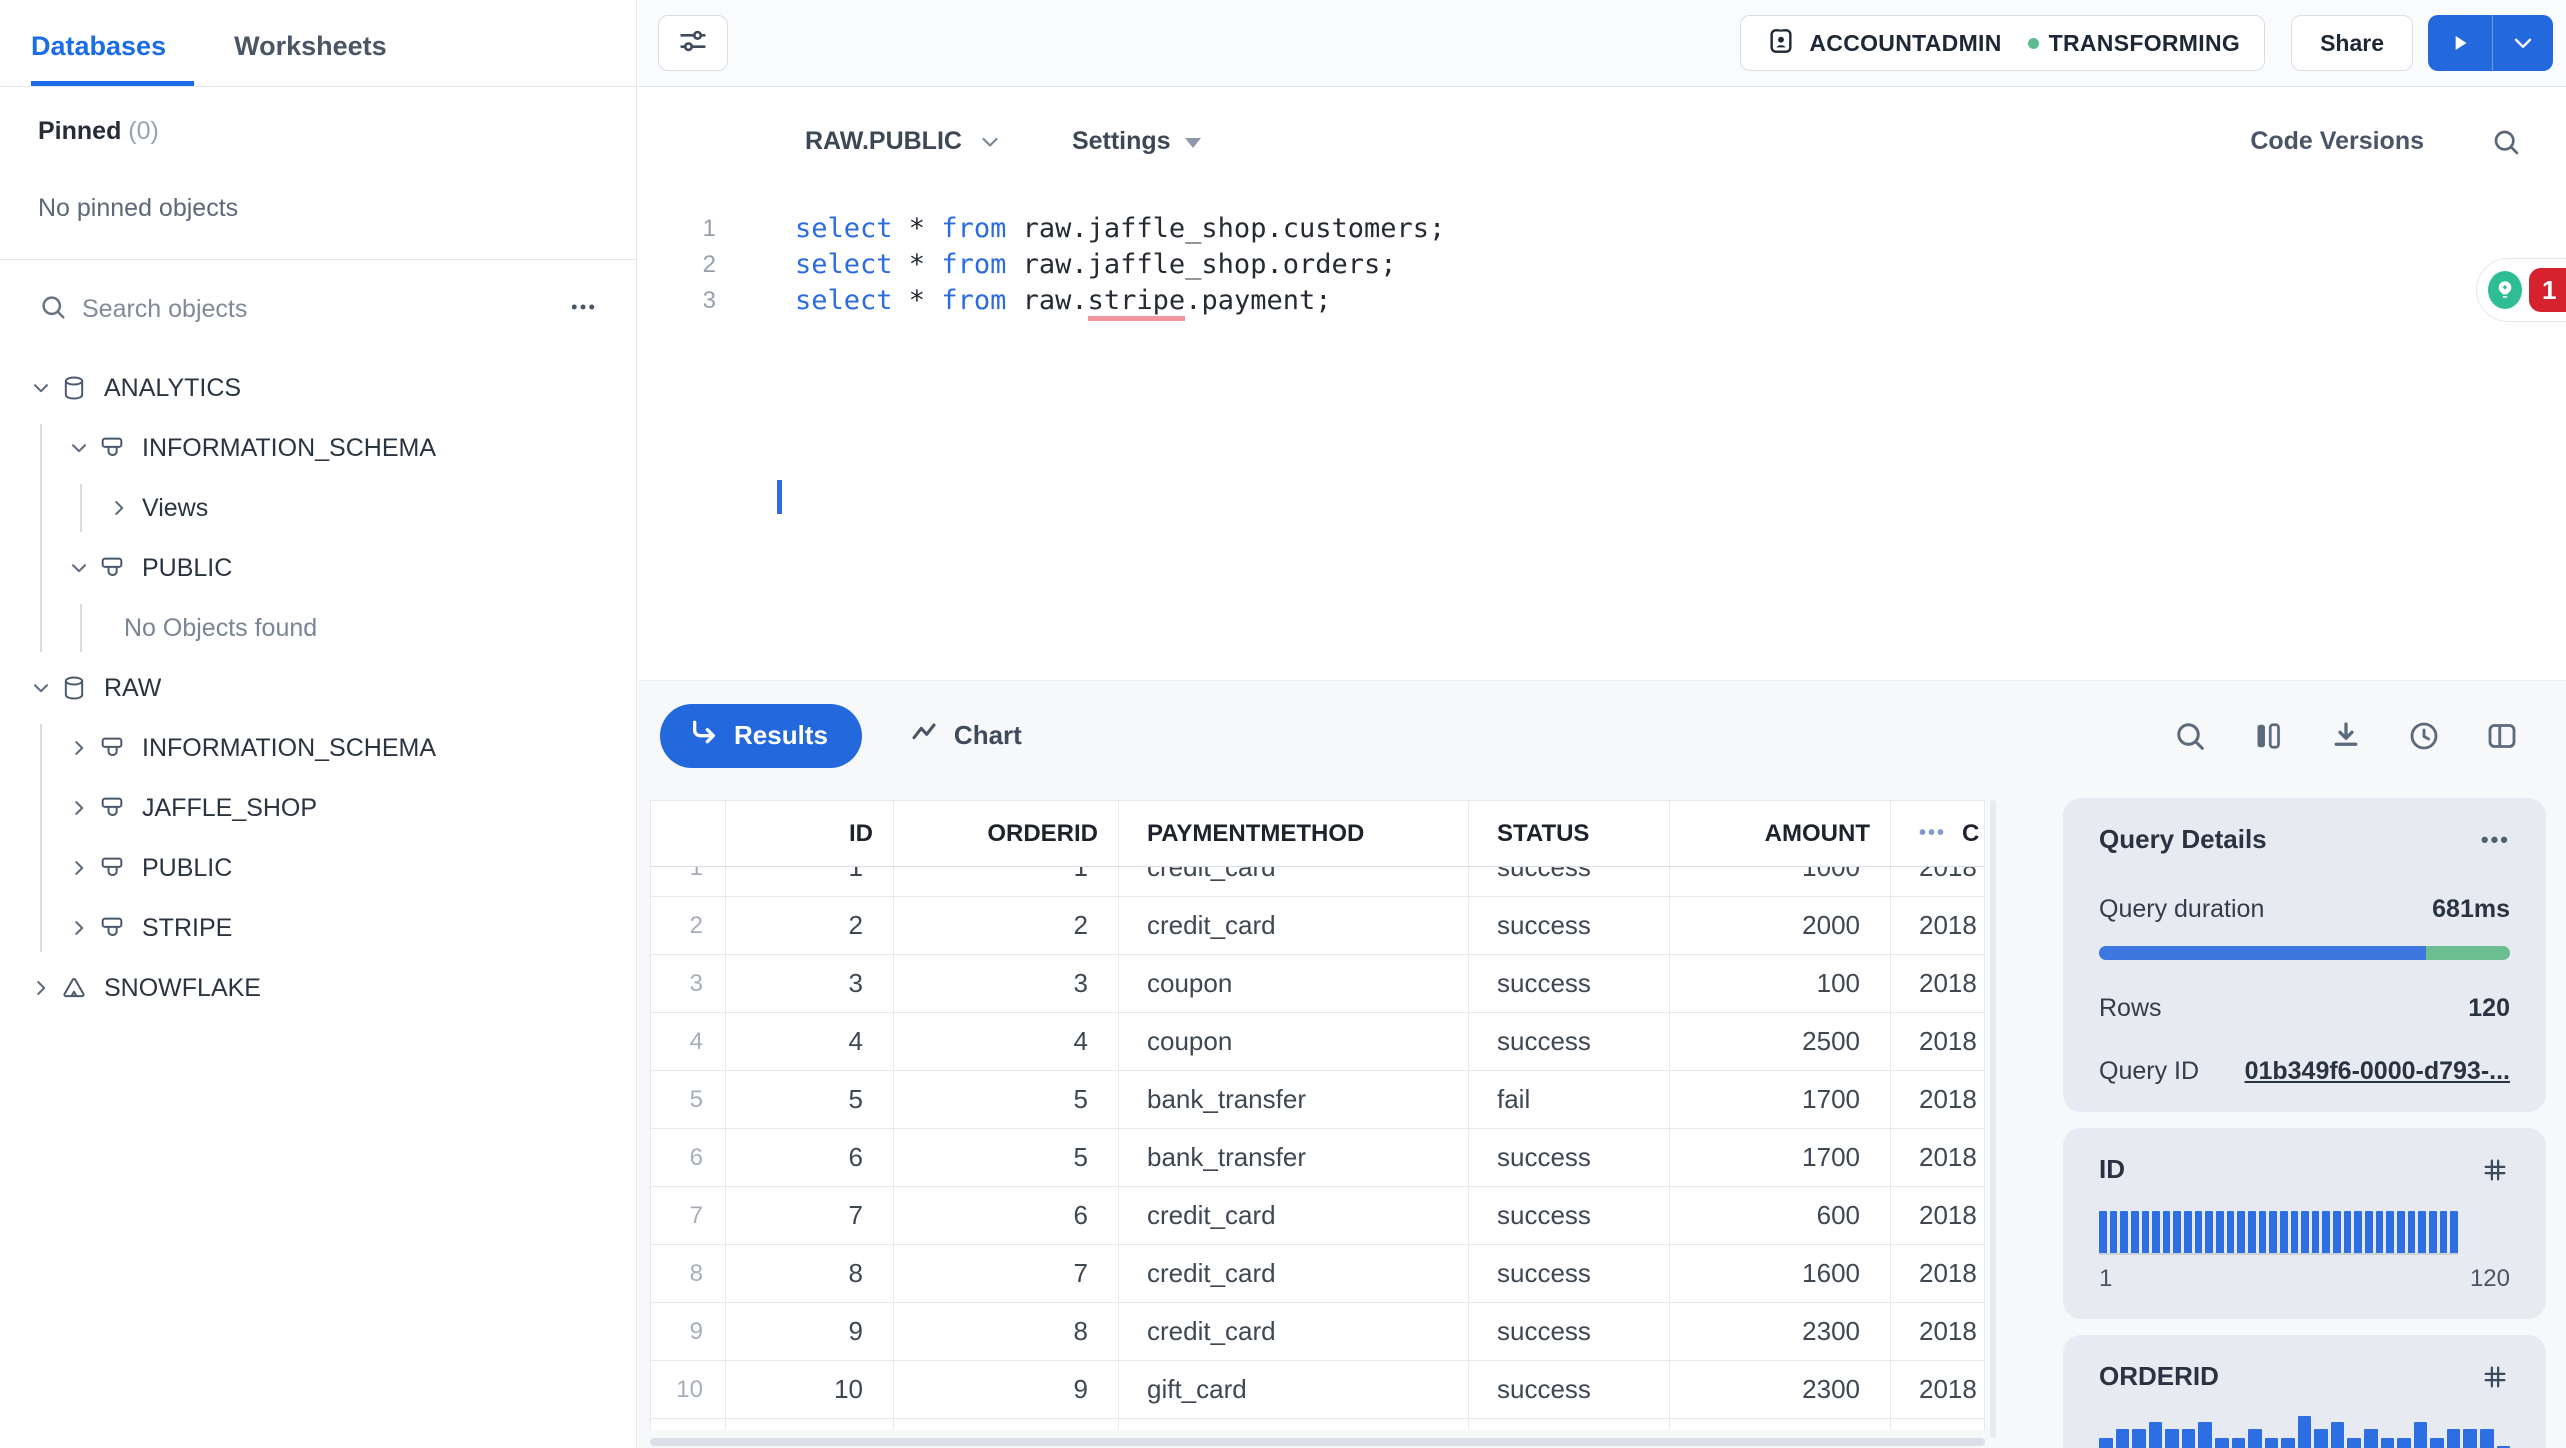  I want to click on column-header-paymentmethod: PAYMENTMETHOD, so click(1294, 833).